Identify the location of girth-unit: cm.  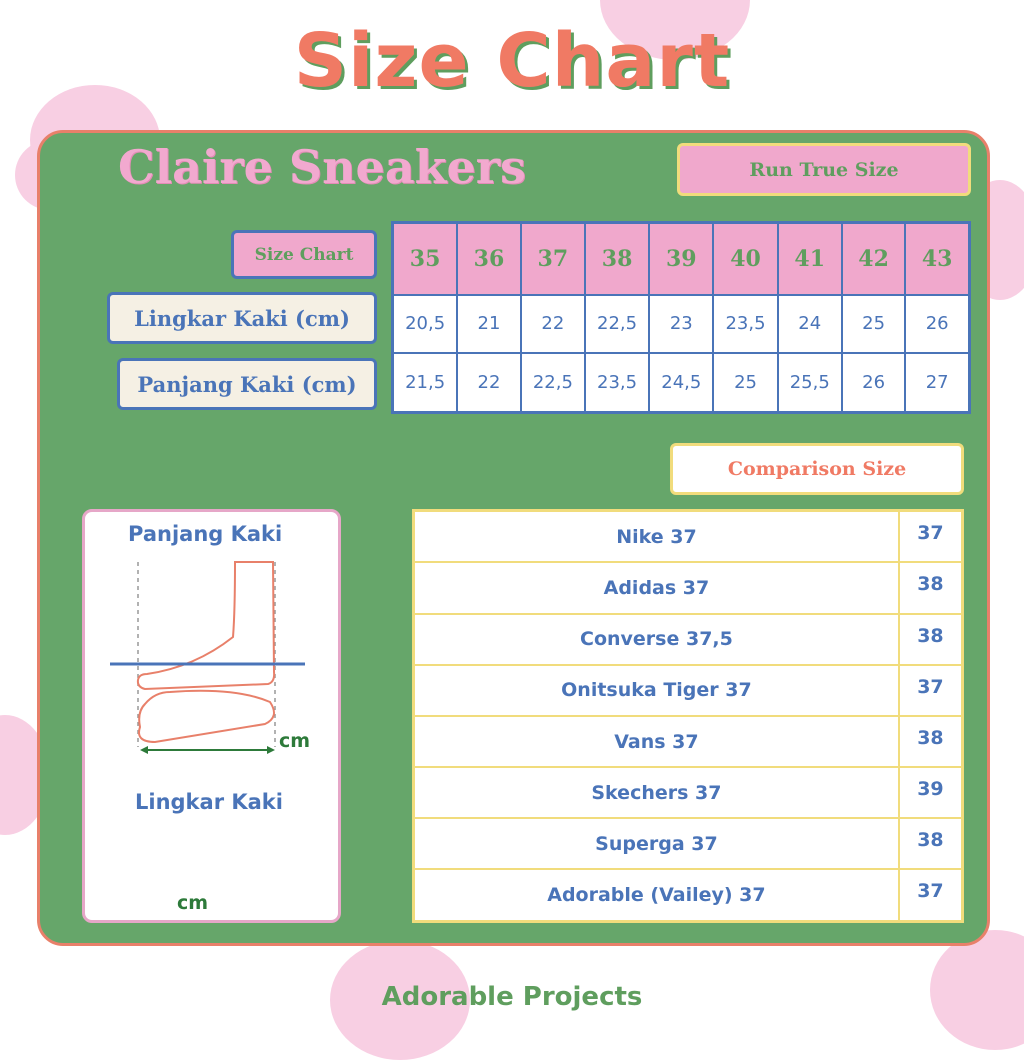
(193, 903).